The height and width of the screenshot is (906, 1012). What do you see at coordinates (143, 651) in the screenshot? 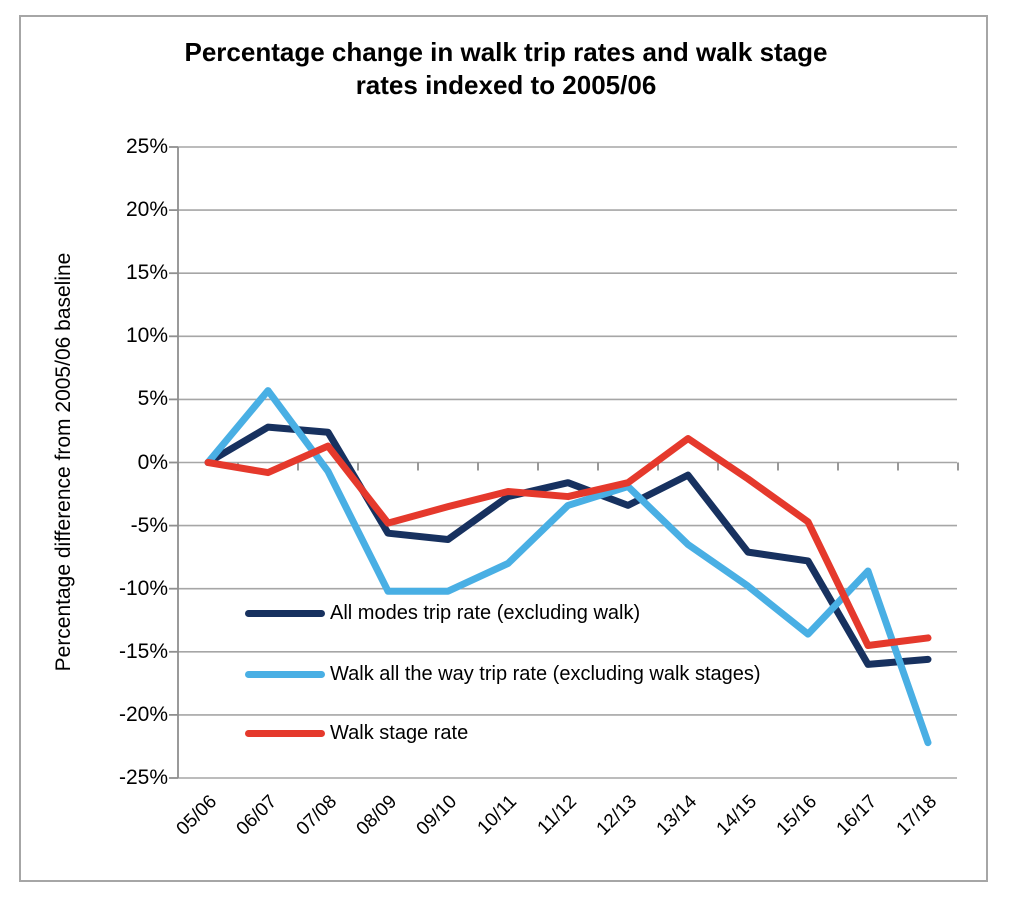
I see `y-axis-tick-label: -15%` at bounding box center [143, 651].